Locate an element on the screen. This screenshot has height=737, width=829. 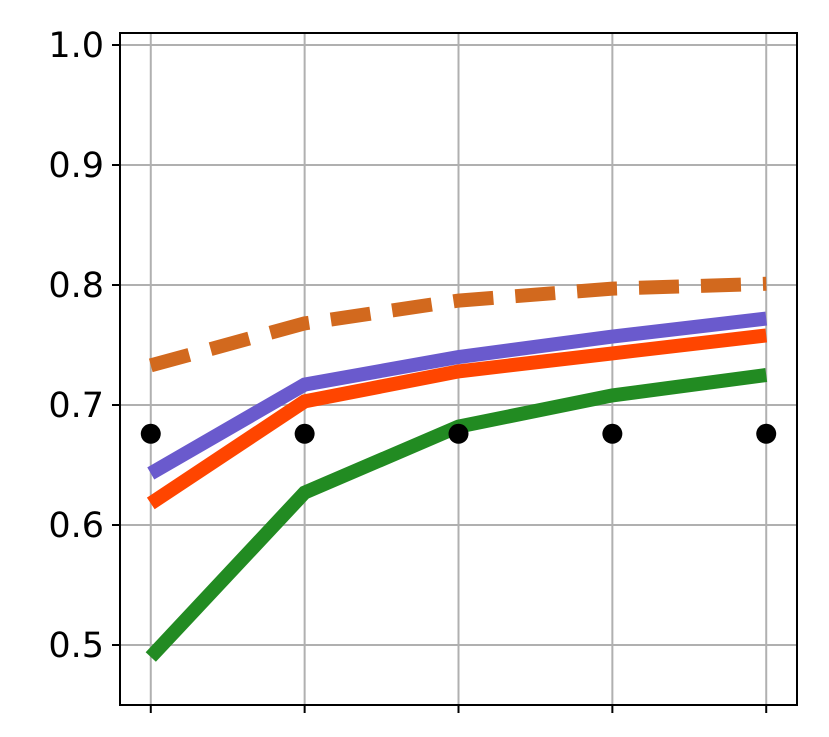
y-tick-label: 0.7 is located at coordinates (76, 406).